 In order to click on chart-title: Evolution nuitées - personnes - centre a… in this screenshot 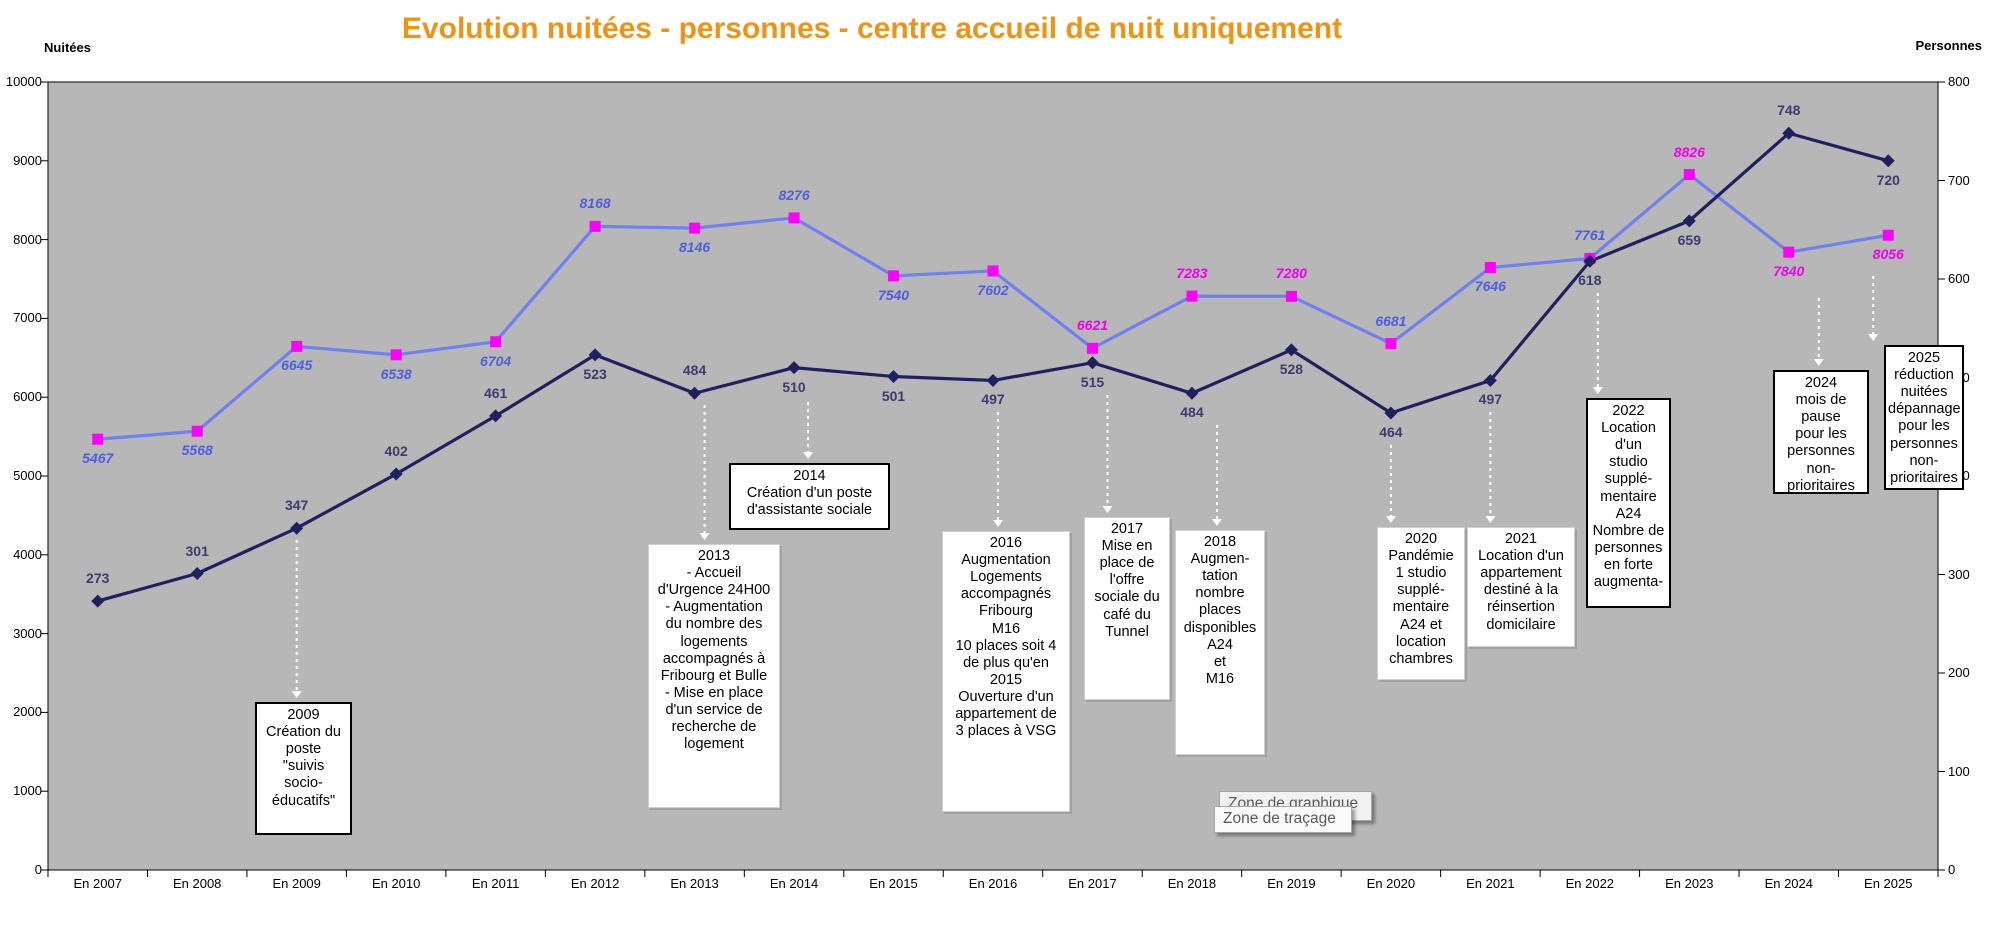, I will do `click(872, 28)`.